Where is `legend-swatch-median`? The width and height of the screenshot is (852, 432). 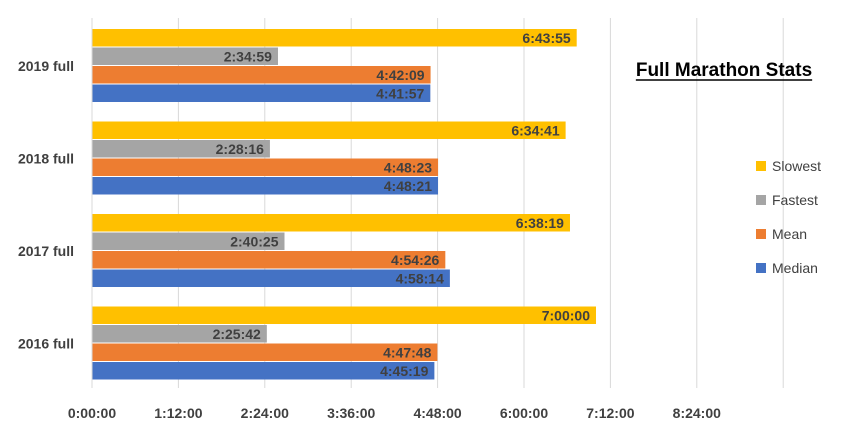
legend-swatch-median is located at coordinates (761, 268).